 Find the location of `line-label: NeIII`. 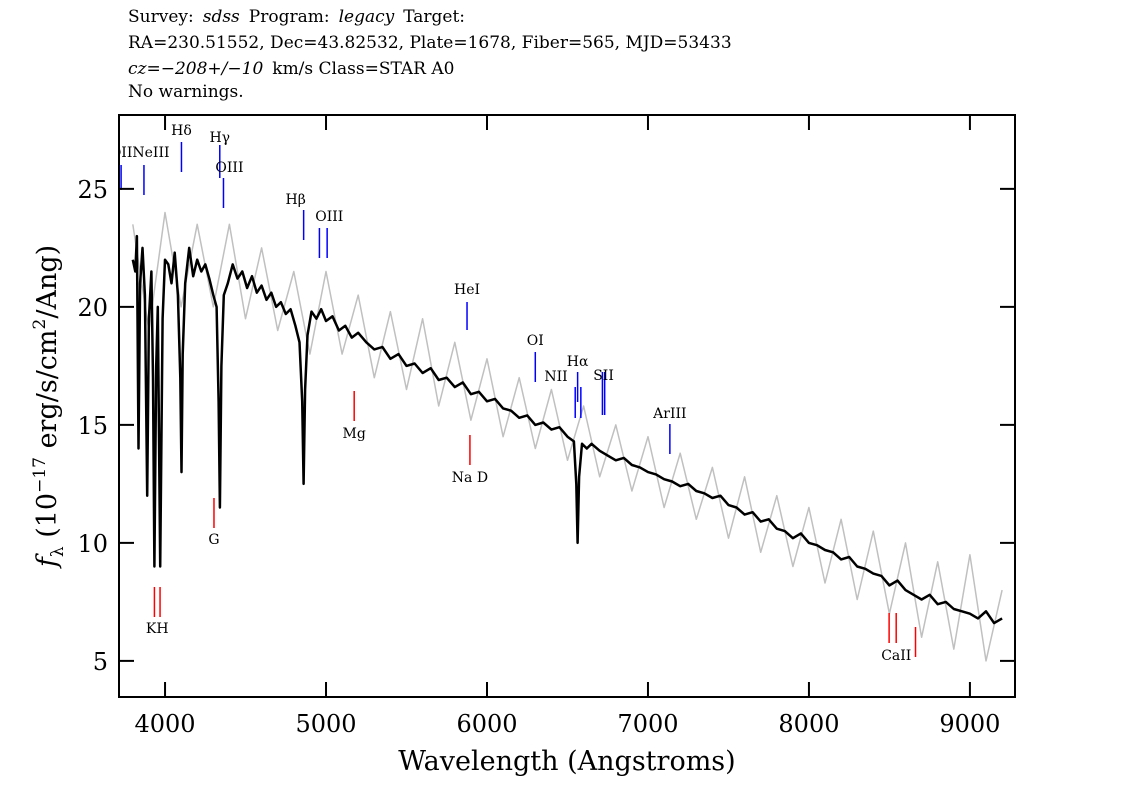

line-label: NeIII is located at coordinates (150, 153).